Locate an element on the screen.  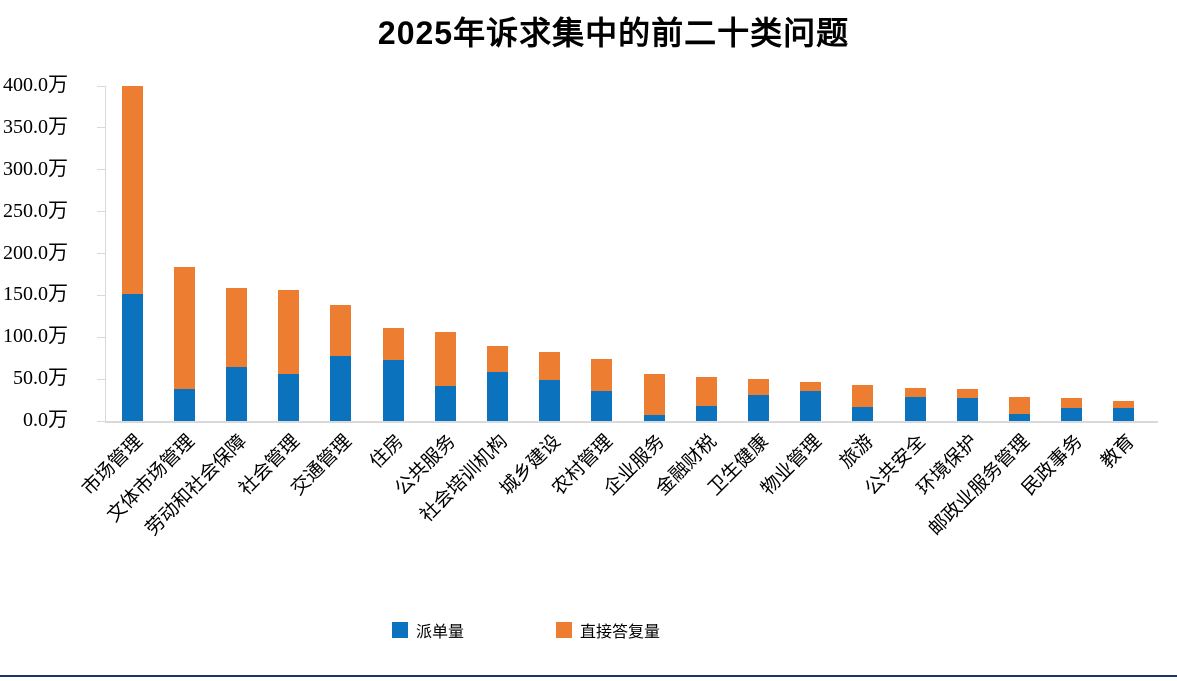
bar-公共安全 is located at coordinates (915, 404).